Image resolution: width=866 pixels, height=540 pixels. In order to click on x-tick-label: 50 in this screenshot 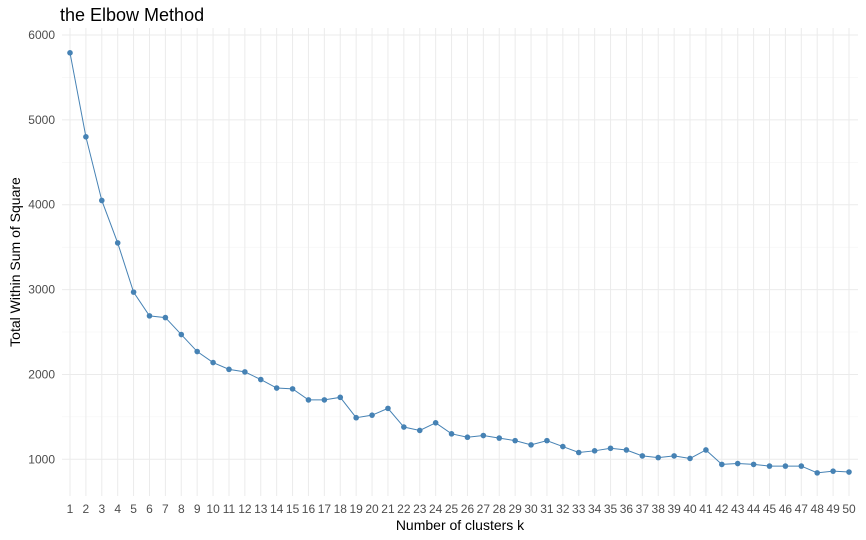, I will do `click(849, 509)`.